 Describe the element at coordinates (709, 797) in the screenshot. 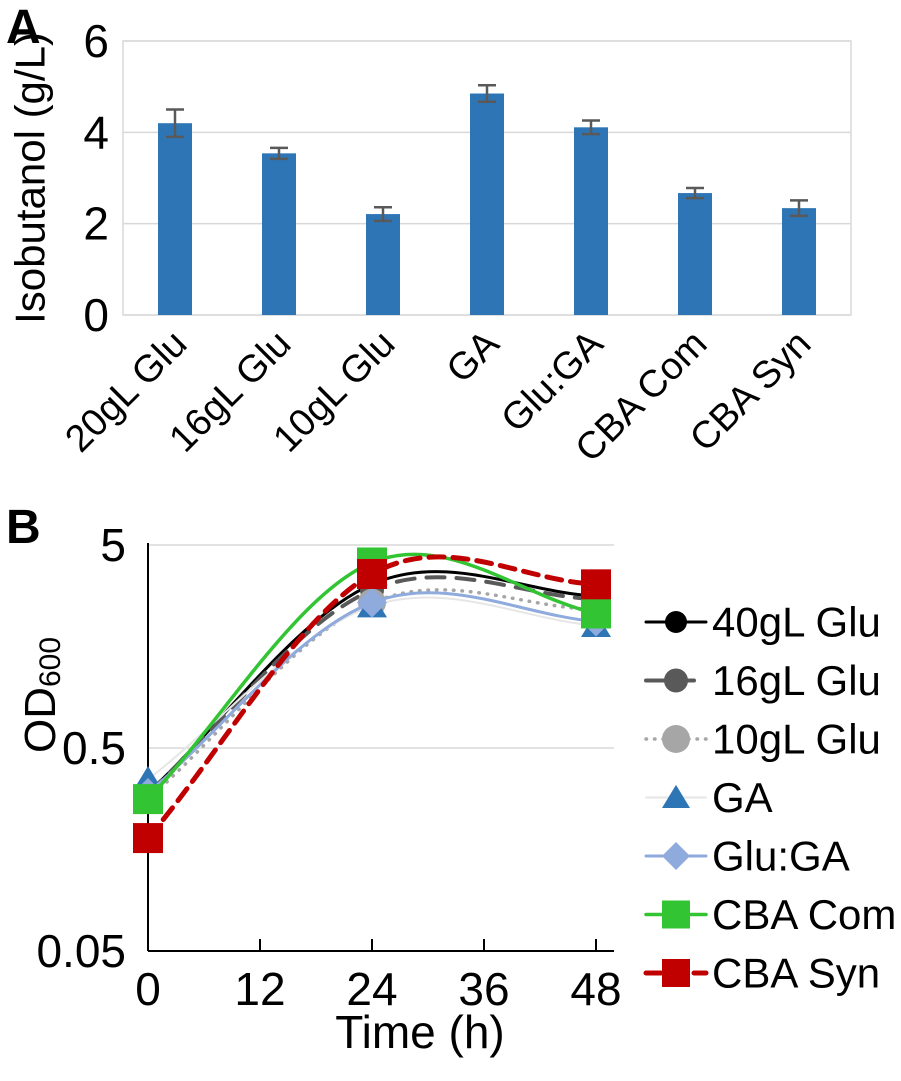

I see `legend-item-GA: GA` at that location.